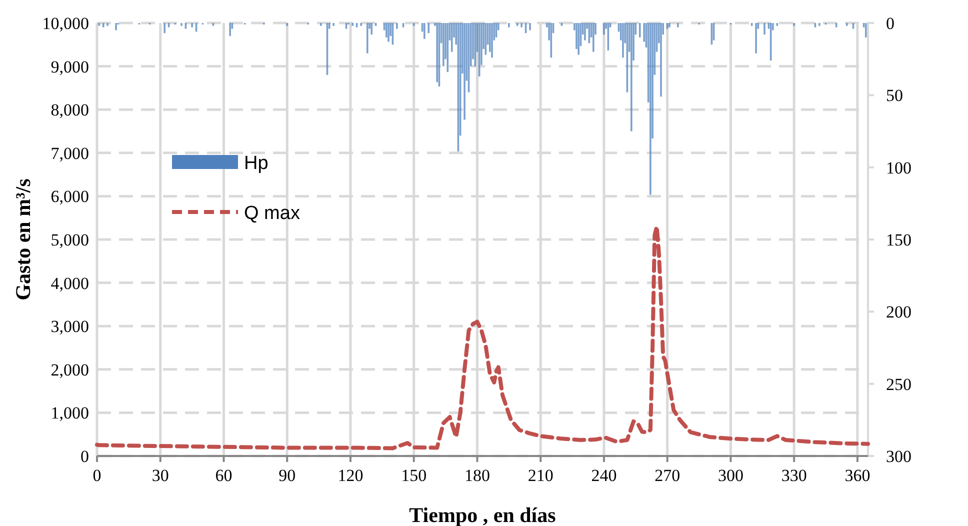  I want to click on x-tick-label: 240, so click(604, 475).